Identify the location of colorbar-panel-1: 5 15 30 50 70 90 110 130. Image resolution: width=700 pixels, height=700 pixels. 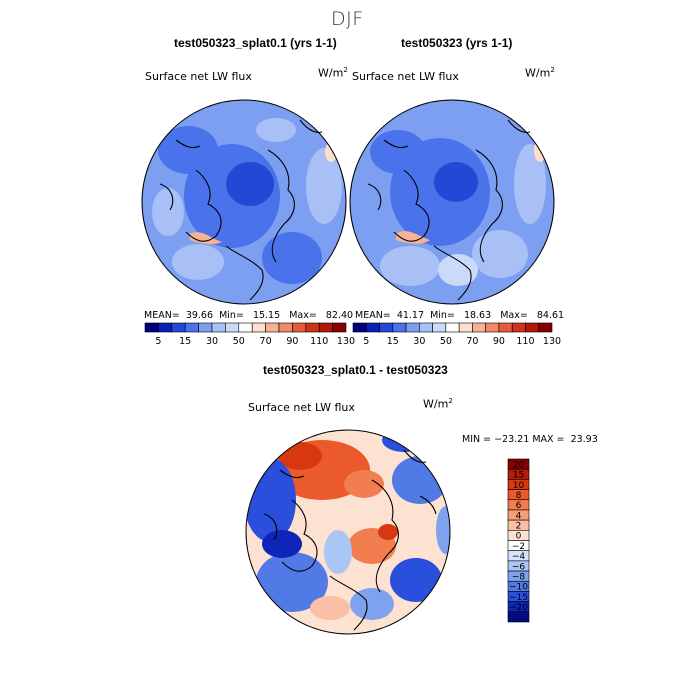
(249, 334).